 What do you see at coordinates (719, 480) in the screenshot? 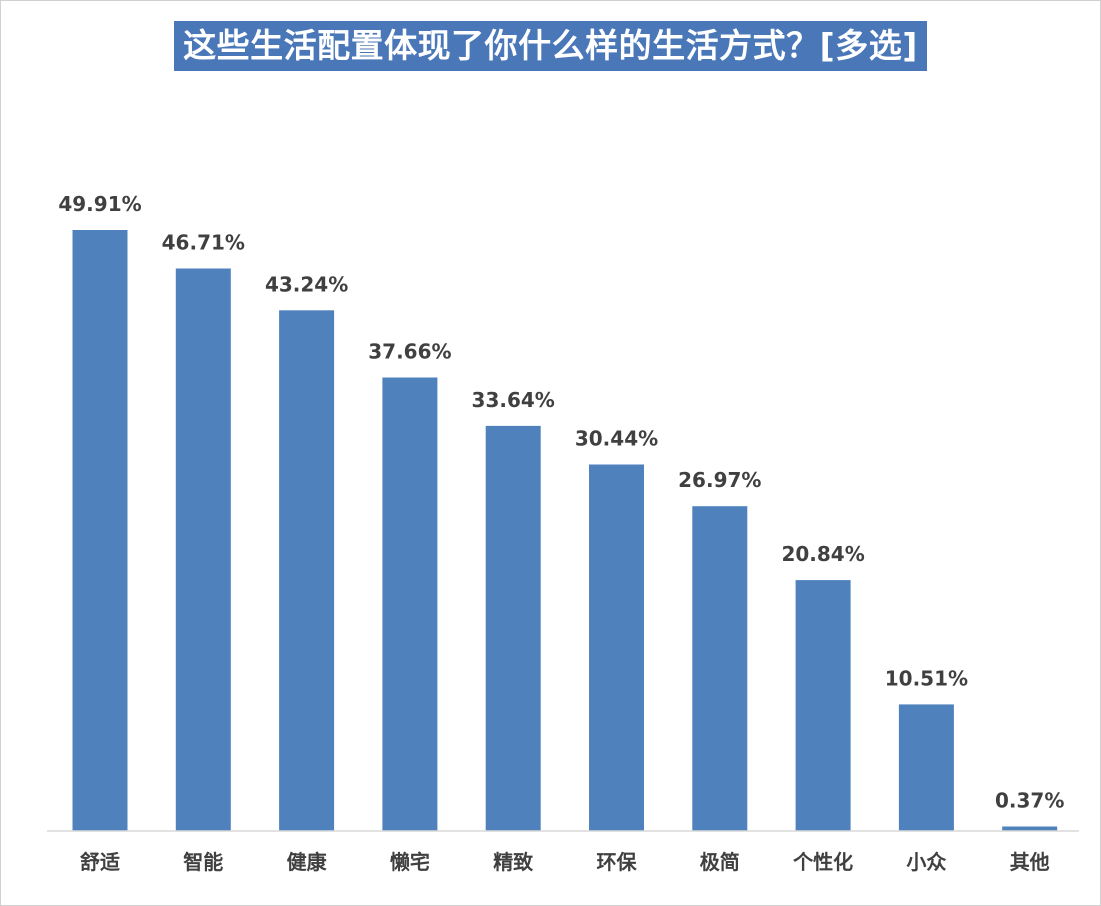
I see `value-label-6: 26.97%` at bounding box center [719, 480].